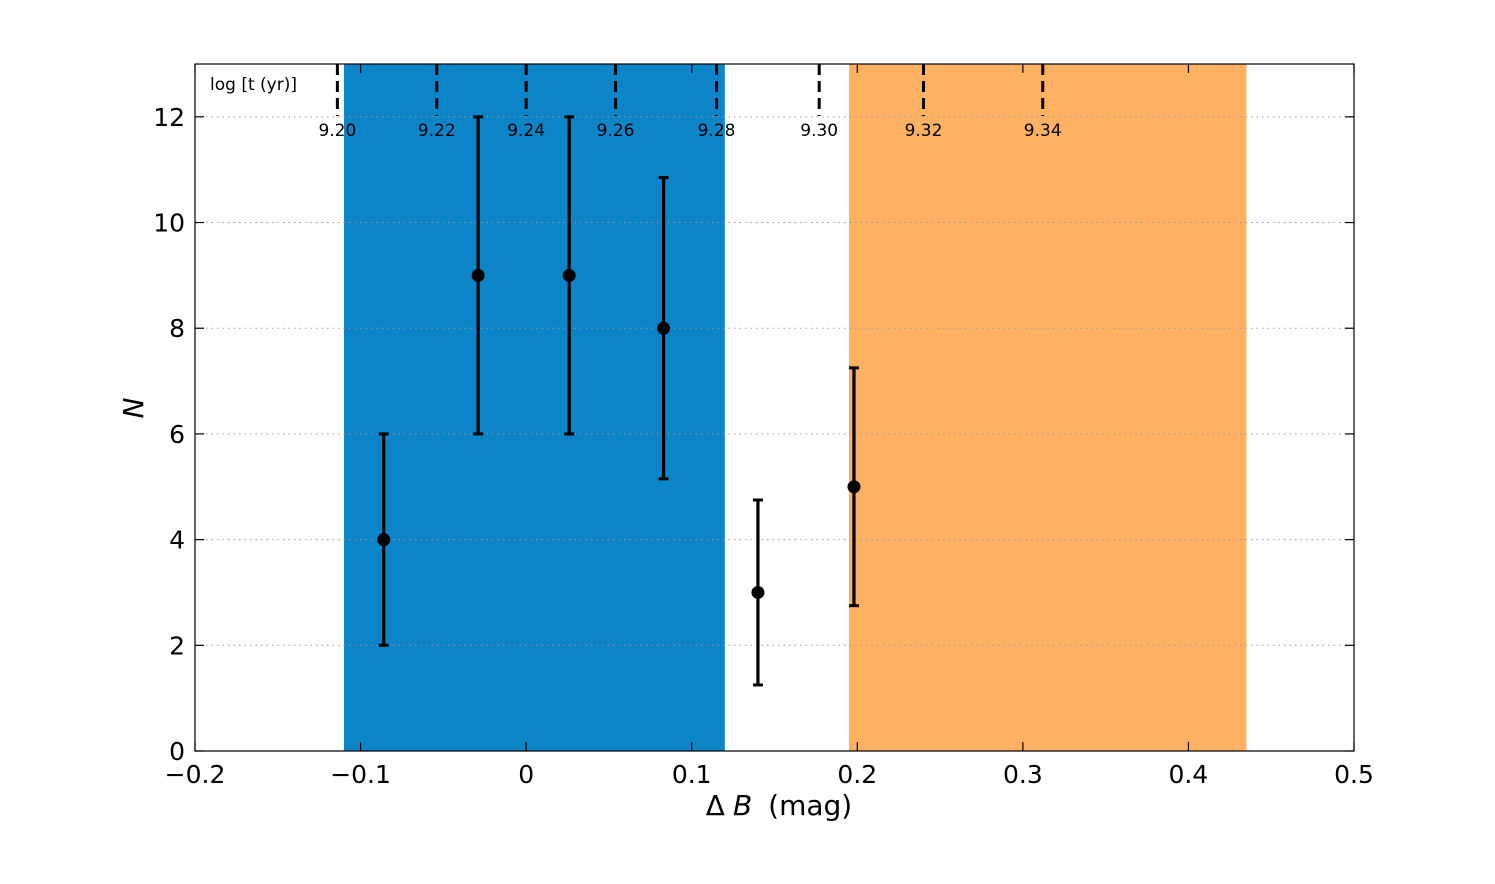  What do you see at coordinates (715, 805) in the screenshot?
I see `x-axis-label-symbol: Δ` at bounding box center [715, 805].